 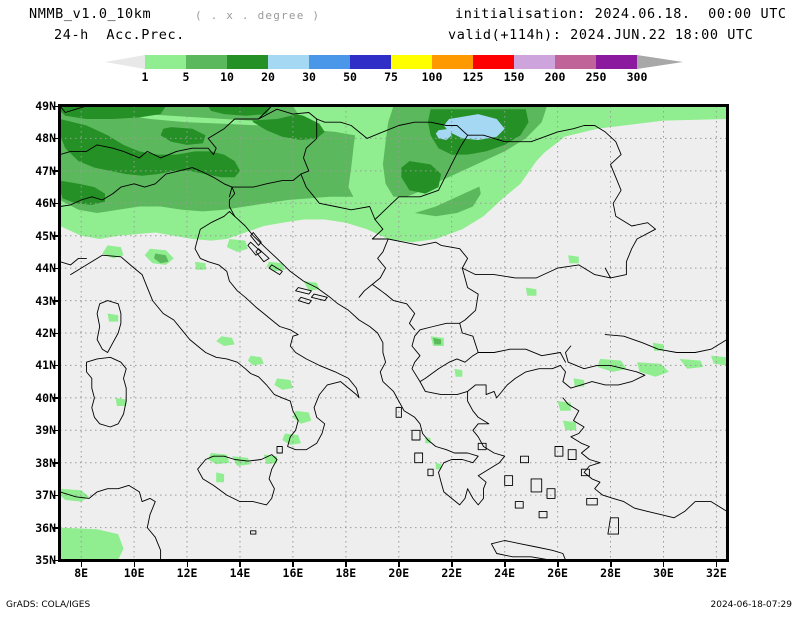 I want to click on border-hu-ro, so click(x=421, y=177).